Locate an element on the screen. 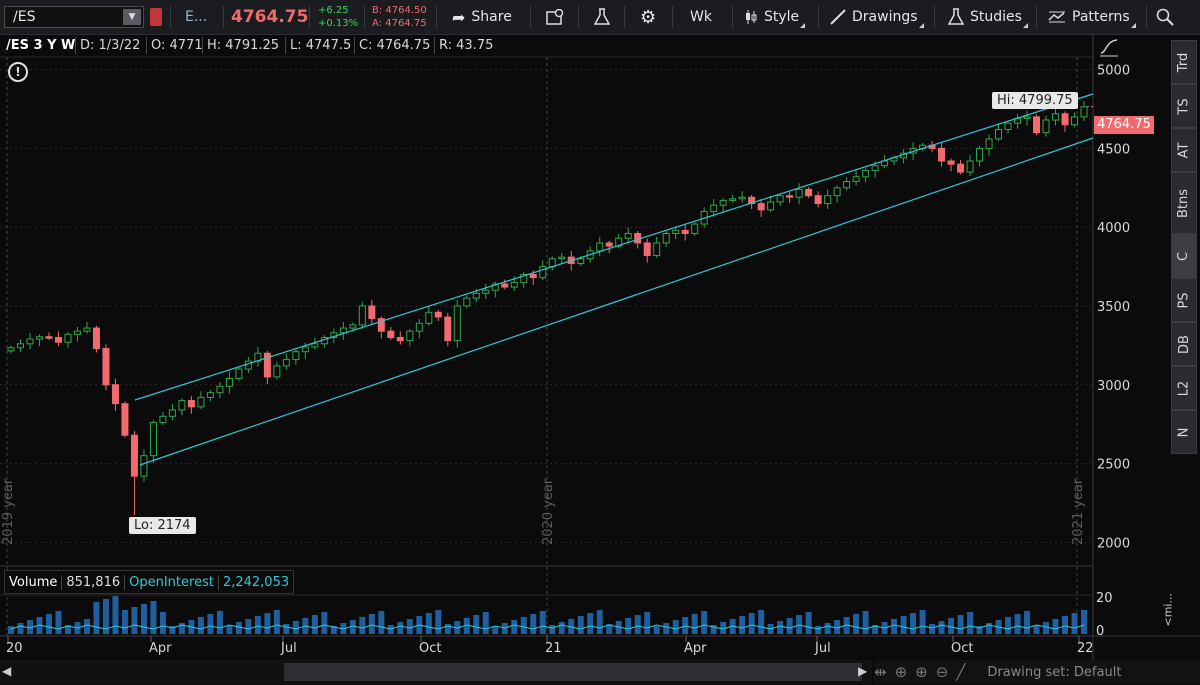 This screenshot has height=685, width=1200. submenu-corner-icon is located at coordinates (1133, 25).